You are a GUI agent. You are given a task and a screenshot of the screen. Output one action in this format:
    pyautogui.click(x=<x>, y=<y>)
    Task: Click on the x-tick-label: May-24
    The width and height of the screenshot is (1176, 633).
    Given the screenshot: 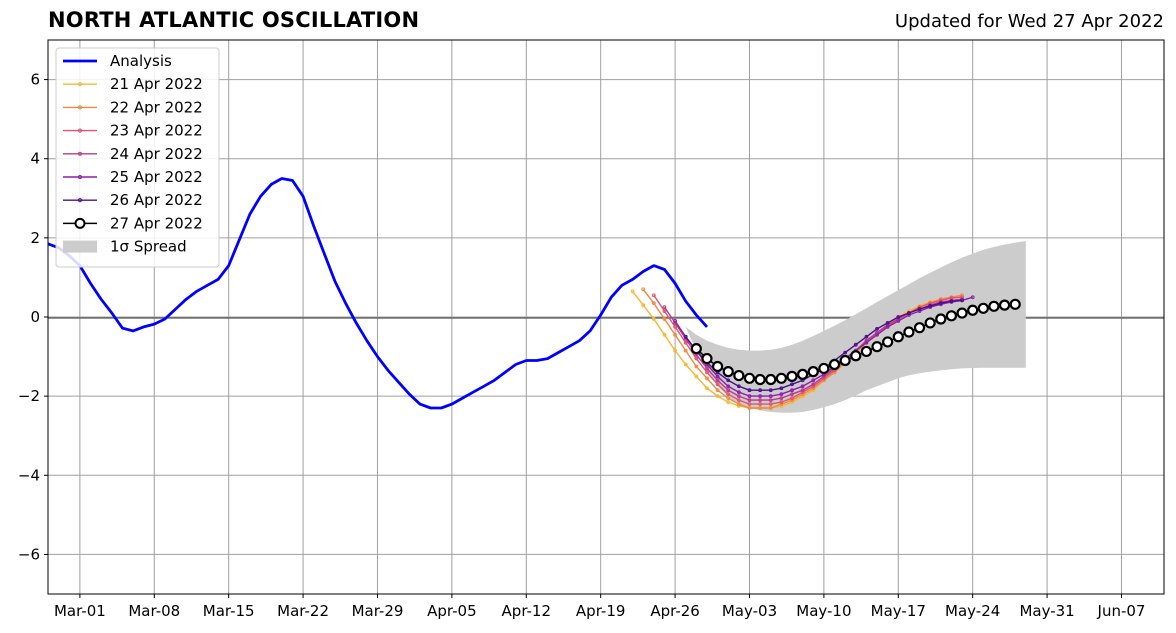 What is the action you would take?
    pyautogui.click(x=972, y=611)
    